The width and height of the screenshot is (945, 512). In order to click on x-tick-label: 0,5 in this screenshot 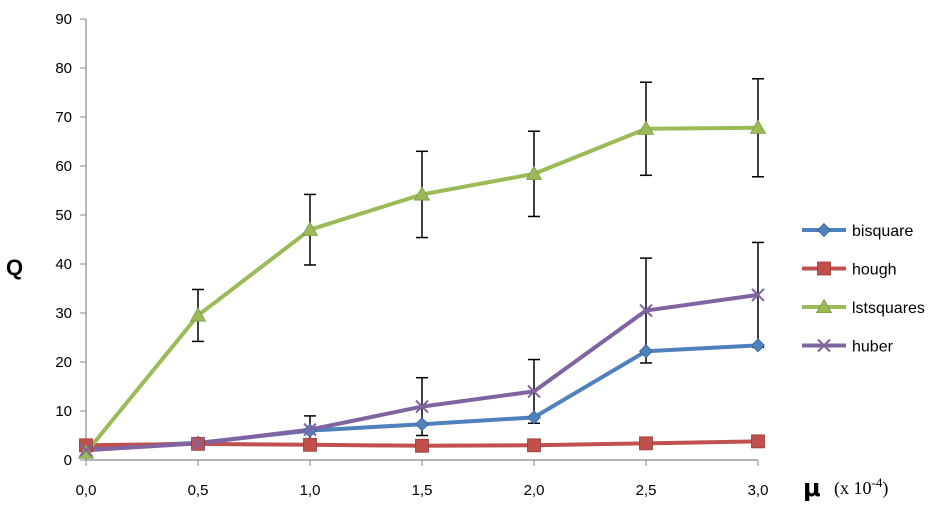, I will do `click(198, 490)`.